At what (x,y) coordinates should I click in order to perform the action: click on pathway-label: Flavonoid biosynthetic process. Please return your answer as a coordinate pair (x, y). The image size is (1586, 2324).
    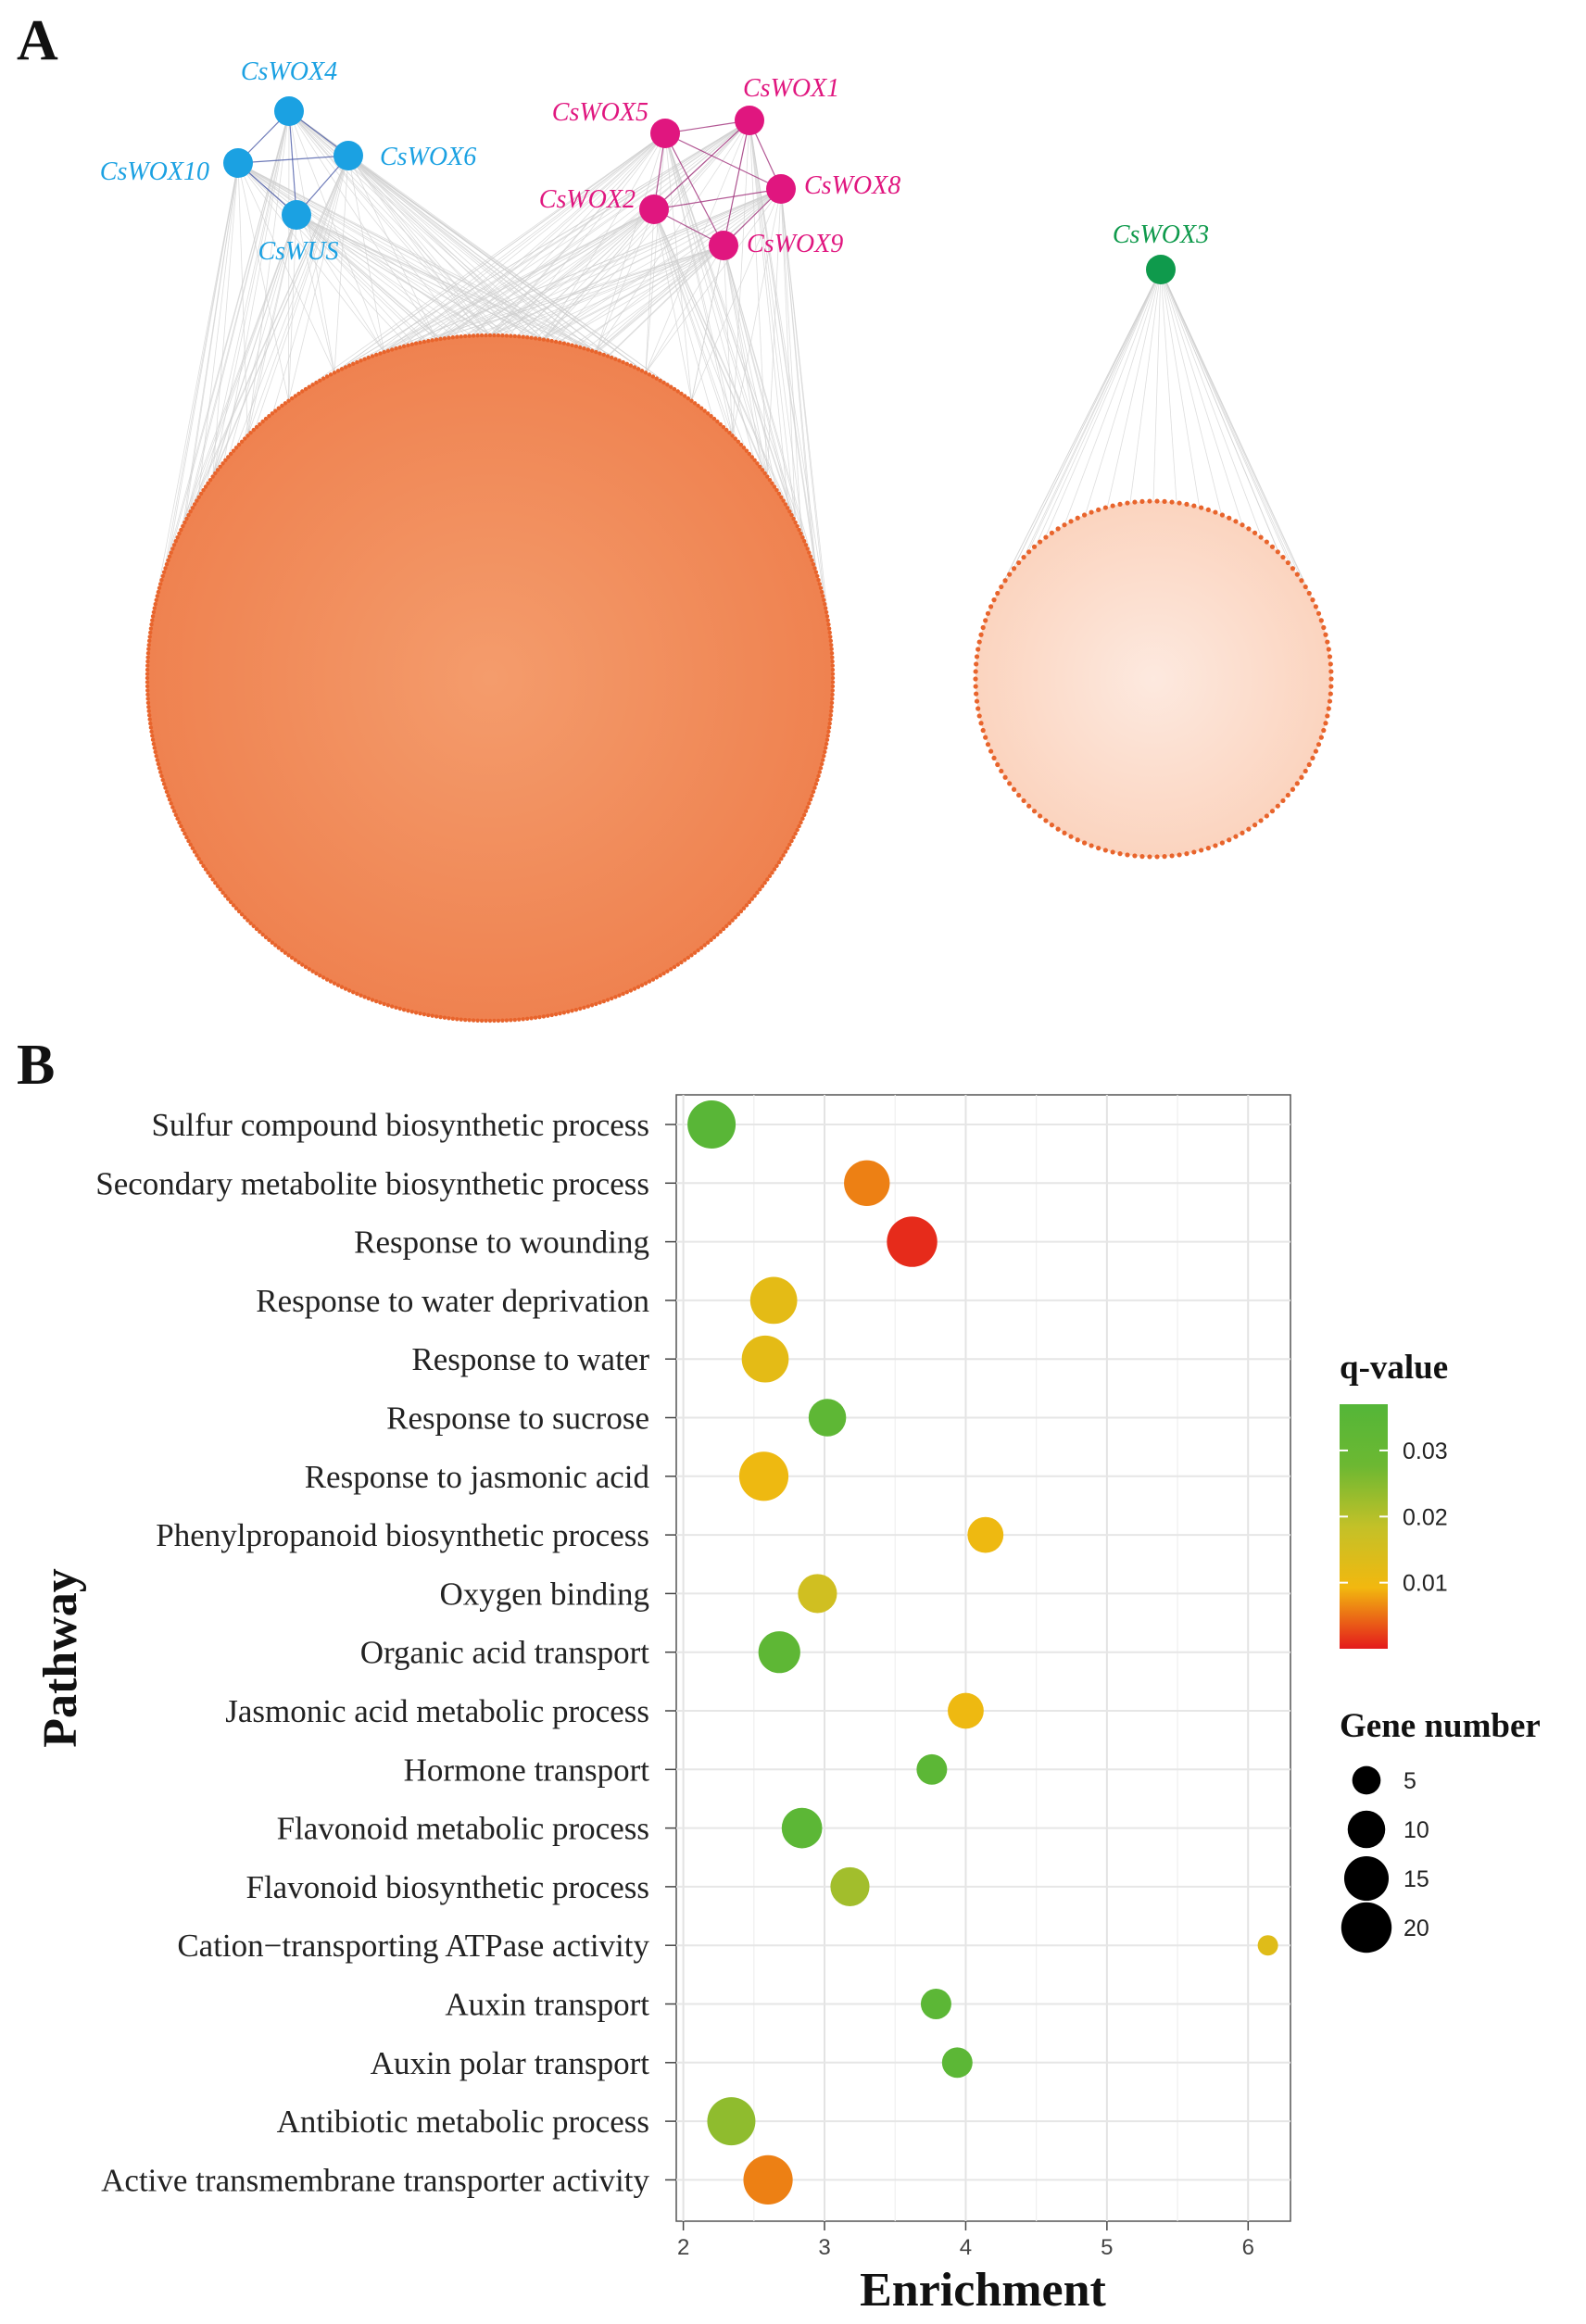
    Looking at the image, I should click on (447, 1887).